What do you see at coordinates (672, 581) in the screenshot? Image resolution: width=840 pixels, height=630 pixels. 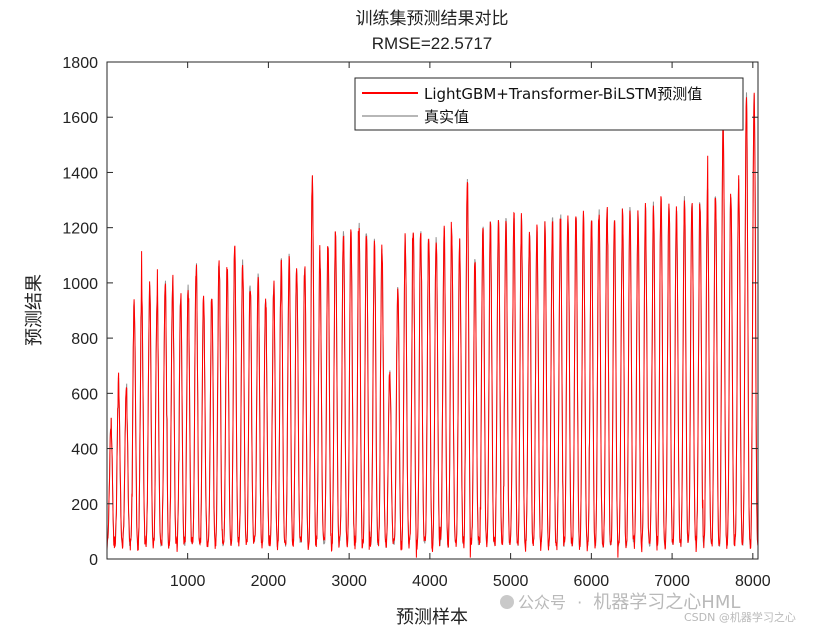 I see `x-tick-label: 7000` at bounding box center [672, 581].